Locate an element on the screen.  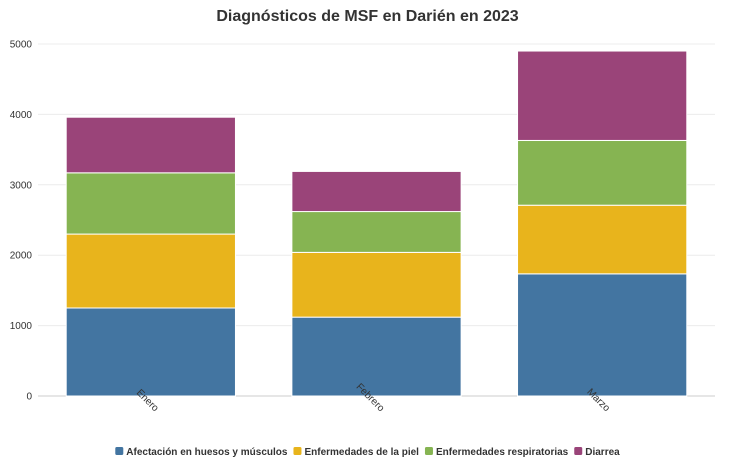
legend-label: Diarrea is located at coordinates (602, 452).